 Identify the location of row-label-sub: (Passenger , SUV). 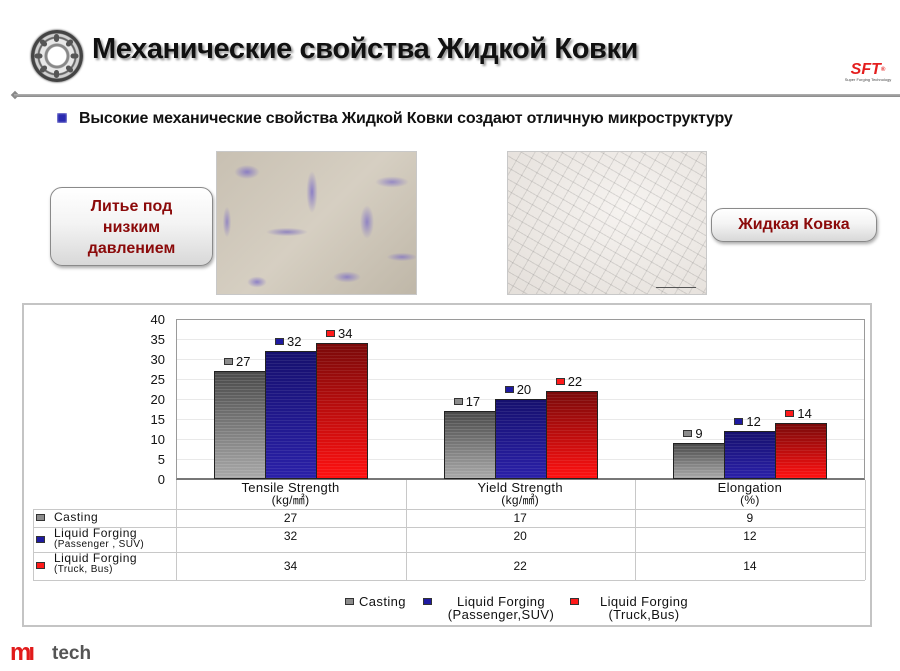
(99, 544).